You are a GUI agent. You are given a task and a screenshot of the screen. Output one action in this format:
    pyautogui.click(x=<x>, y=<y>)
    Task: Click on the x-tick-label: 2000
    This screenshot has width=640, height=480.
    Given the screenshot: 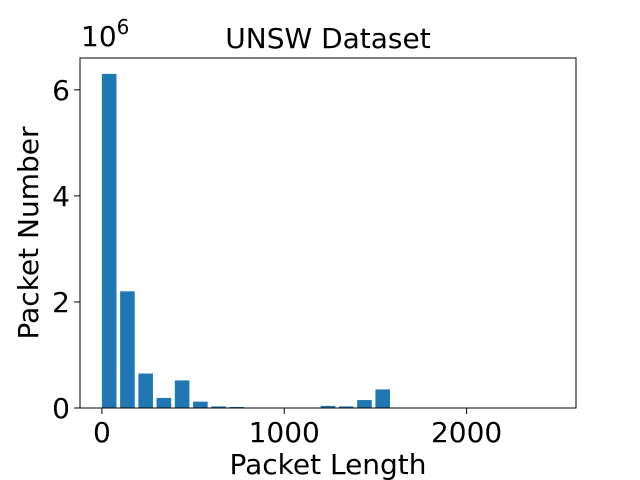 What is the action you would take?
    pyautogui.click(x=466, y=432)
    